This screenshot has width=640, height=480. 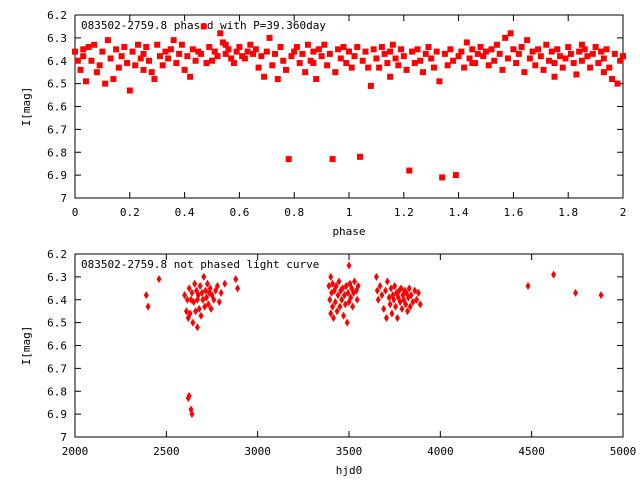 I want to click on chart1-ytick-label: 6.8, so click(x=57, y=152).